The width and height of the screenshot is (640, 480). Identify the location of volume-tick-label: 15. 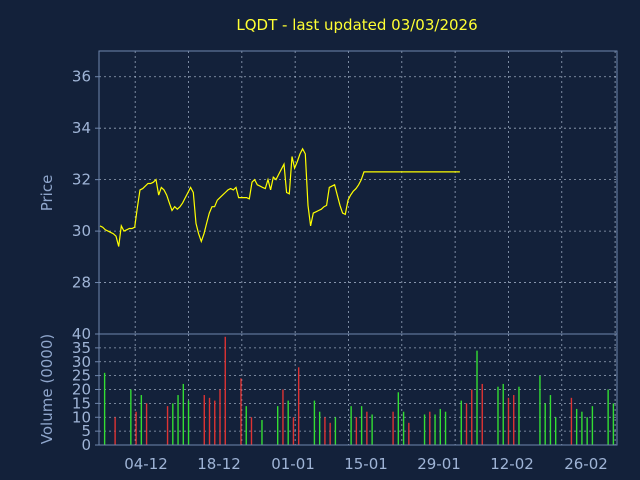
(81, 403).